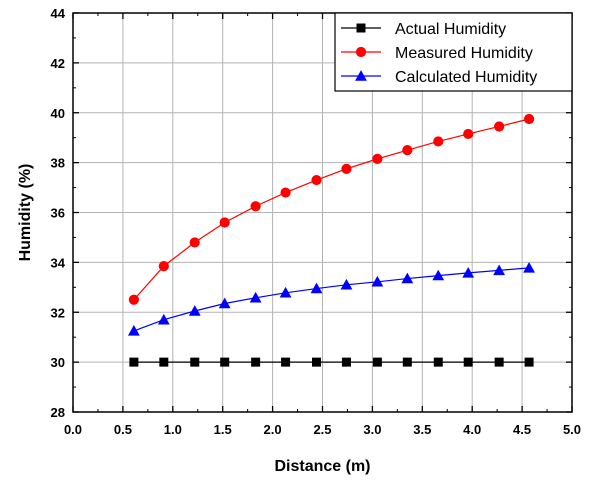 This screenshot has height=483, width=593. Describe the element at coordinates (466, 77) in the screenshot. I see `legend-label: Calculated Humidity` at that location.